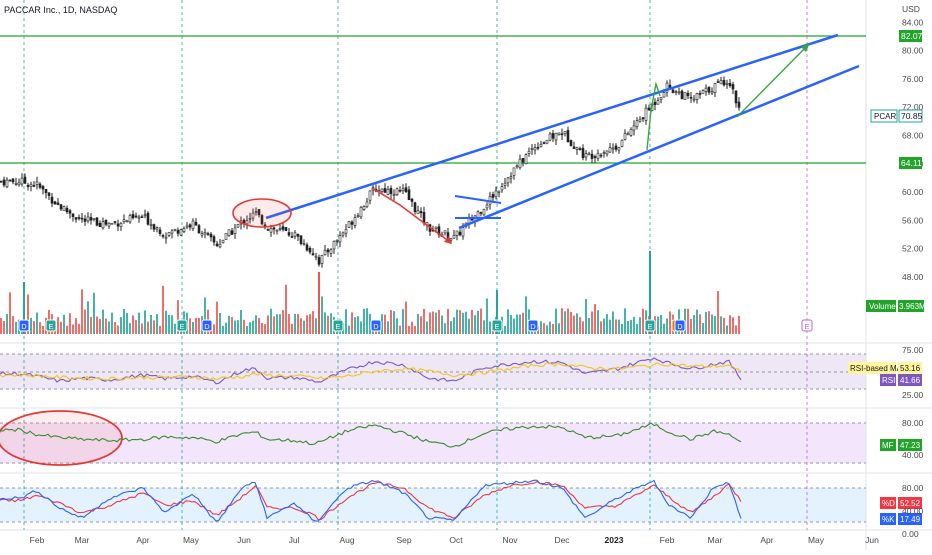 This screenshot has width=932, height=555. What do you see at coordinates (872, 368) in the screenshot?
I see `rsi-ma-label-badge` at bounding box center [872, 368].